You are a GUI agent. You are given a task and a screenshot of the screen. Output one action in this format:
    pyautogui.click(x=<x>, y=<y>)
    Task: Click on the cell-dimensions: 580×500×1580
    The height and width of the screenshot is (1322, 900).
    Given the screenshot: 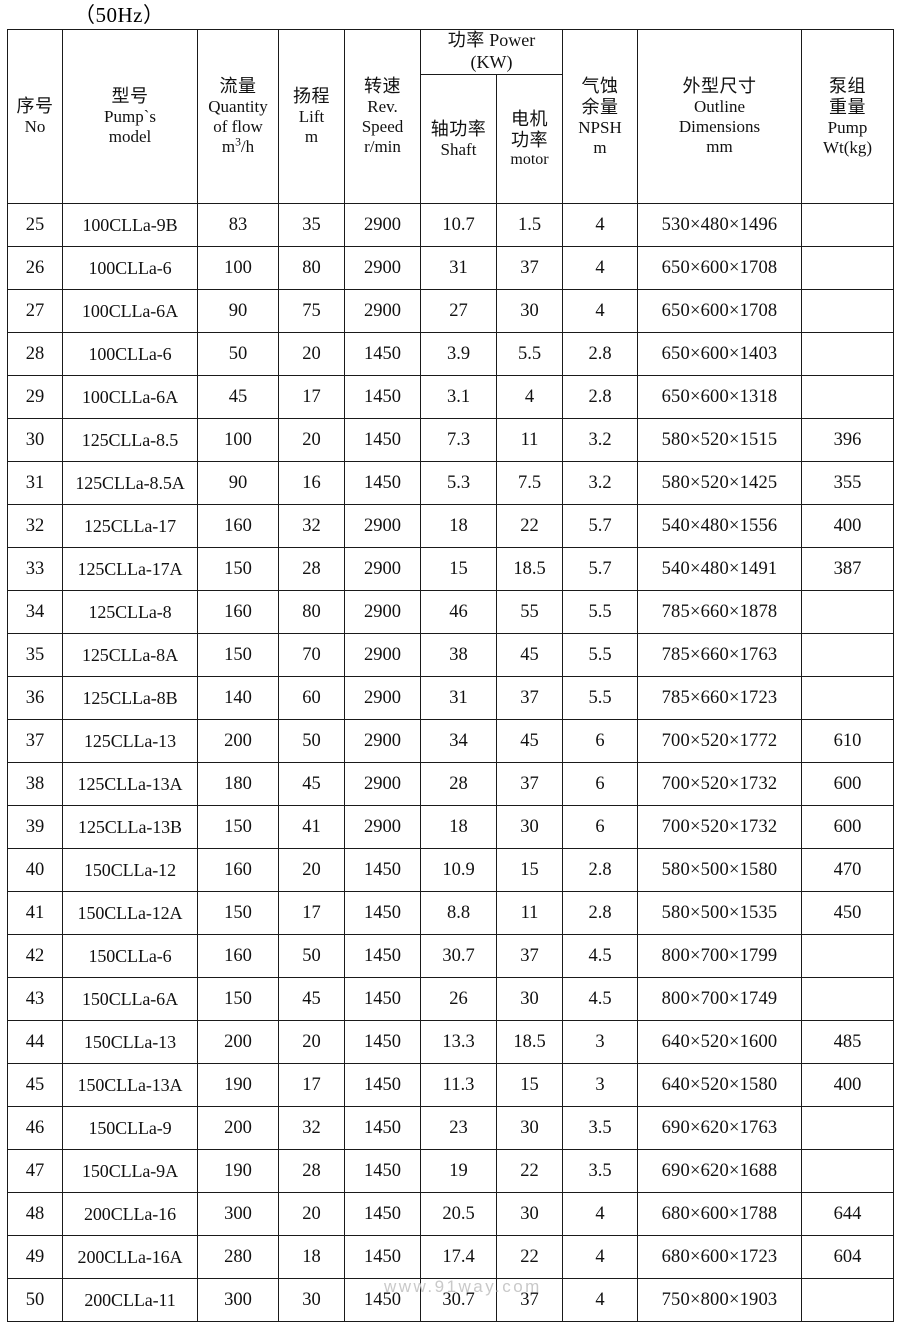 What is the action you would take?
    pyautogui.click(x=719, y=870)
    